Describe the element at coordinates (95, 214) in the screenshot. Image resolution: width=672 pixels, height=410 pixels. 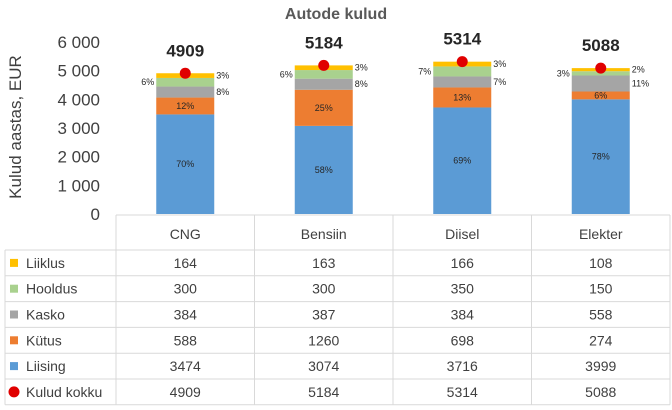
I see `y-tick-label: 0` at that location.